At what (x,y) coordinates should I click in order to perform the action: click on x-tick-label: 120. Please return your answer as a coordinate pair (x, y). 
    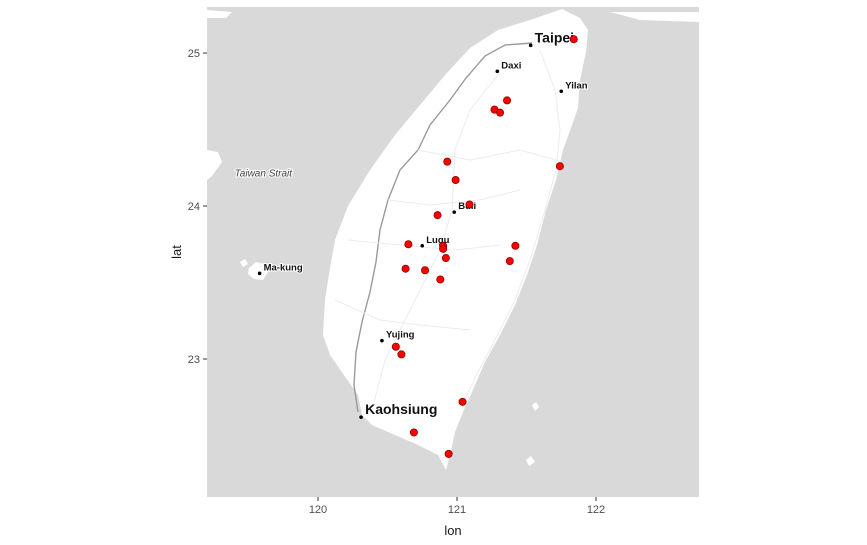
    Looking at the image, I should click on (318, 510).